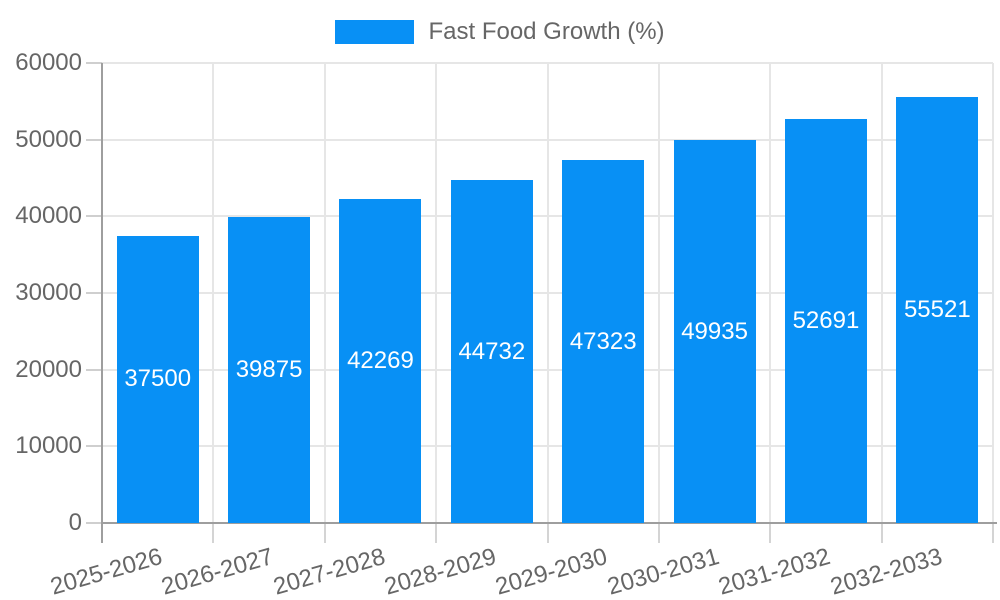  What do you see at coordinates (551, 571) in the screenshot?
I see `x-tick-label: 2029-2030` at bounding box center [551, 571].